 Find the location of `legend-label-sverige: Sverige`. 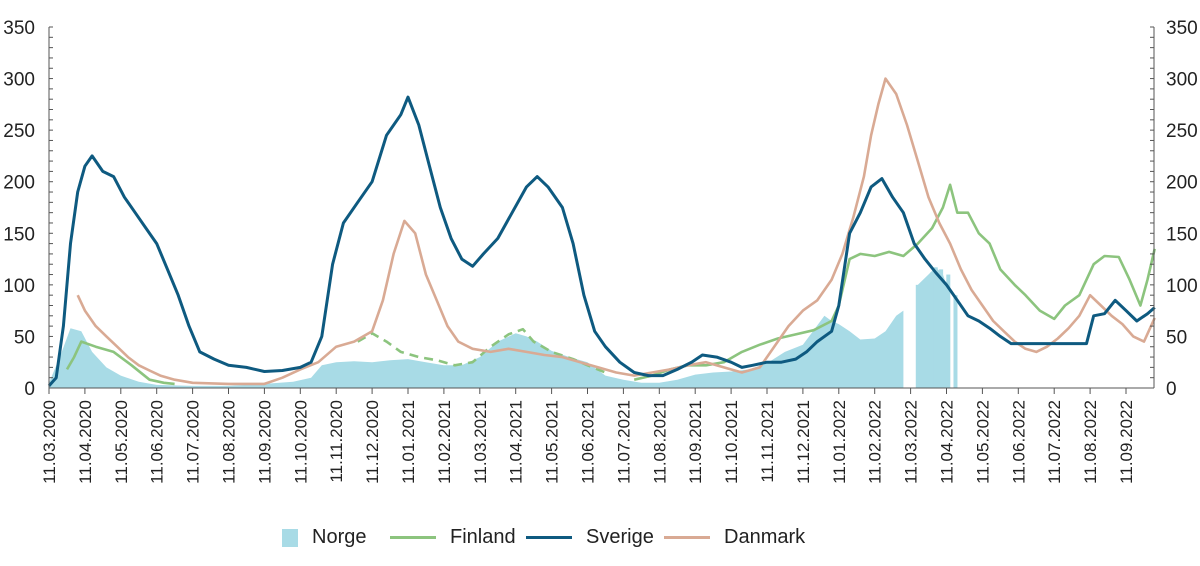

legend-label-sverige: Sverige is located at coordinates (620, 537).